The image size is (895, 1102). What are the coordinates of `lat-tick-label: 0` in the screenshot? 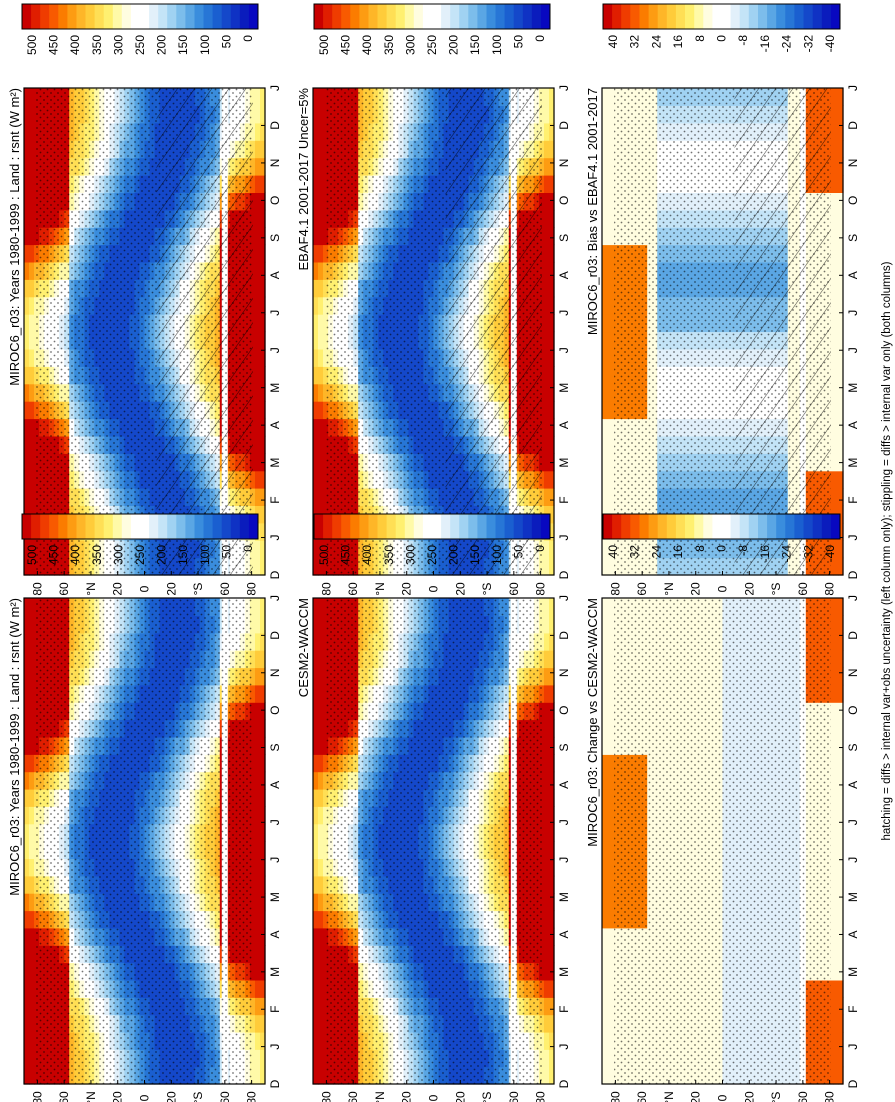 It's located at (723, 588).